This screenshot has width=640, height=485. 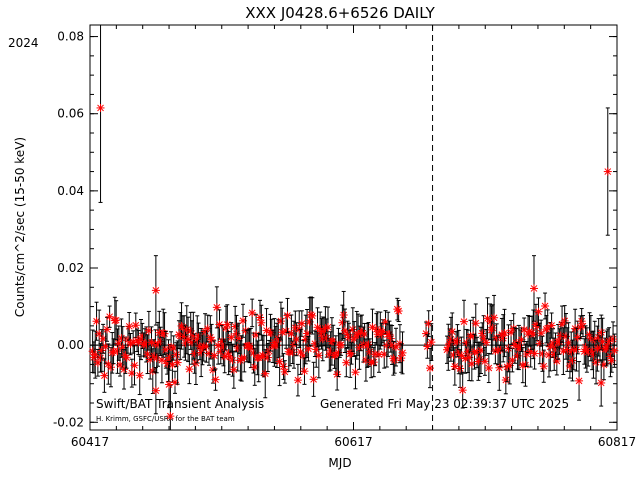 What do you see at coordinates (70, 114) in the screenshot?
I see `y-tick-label: 0.06` at bounding box center [70, 114].